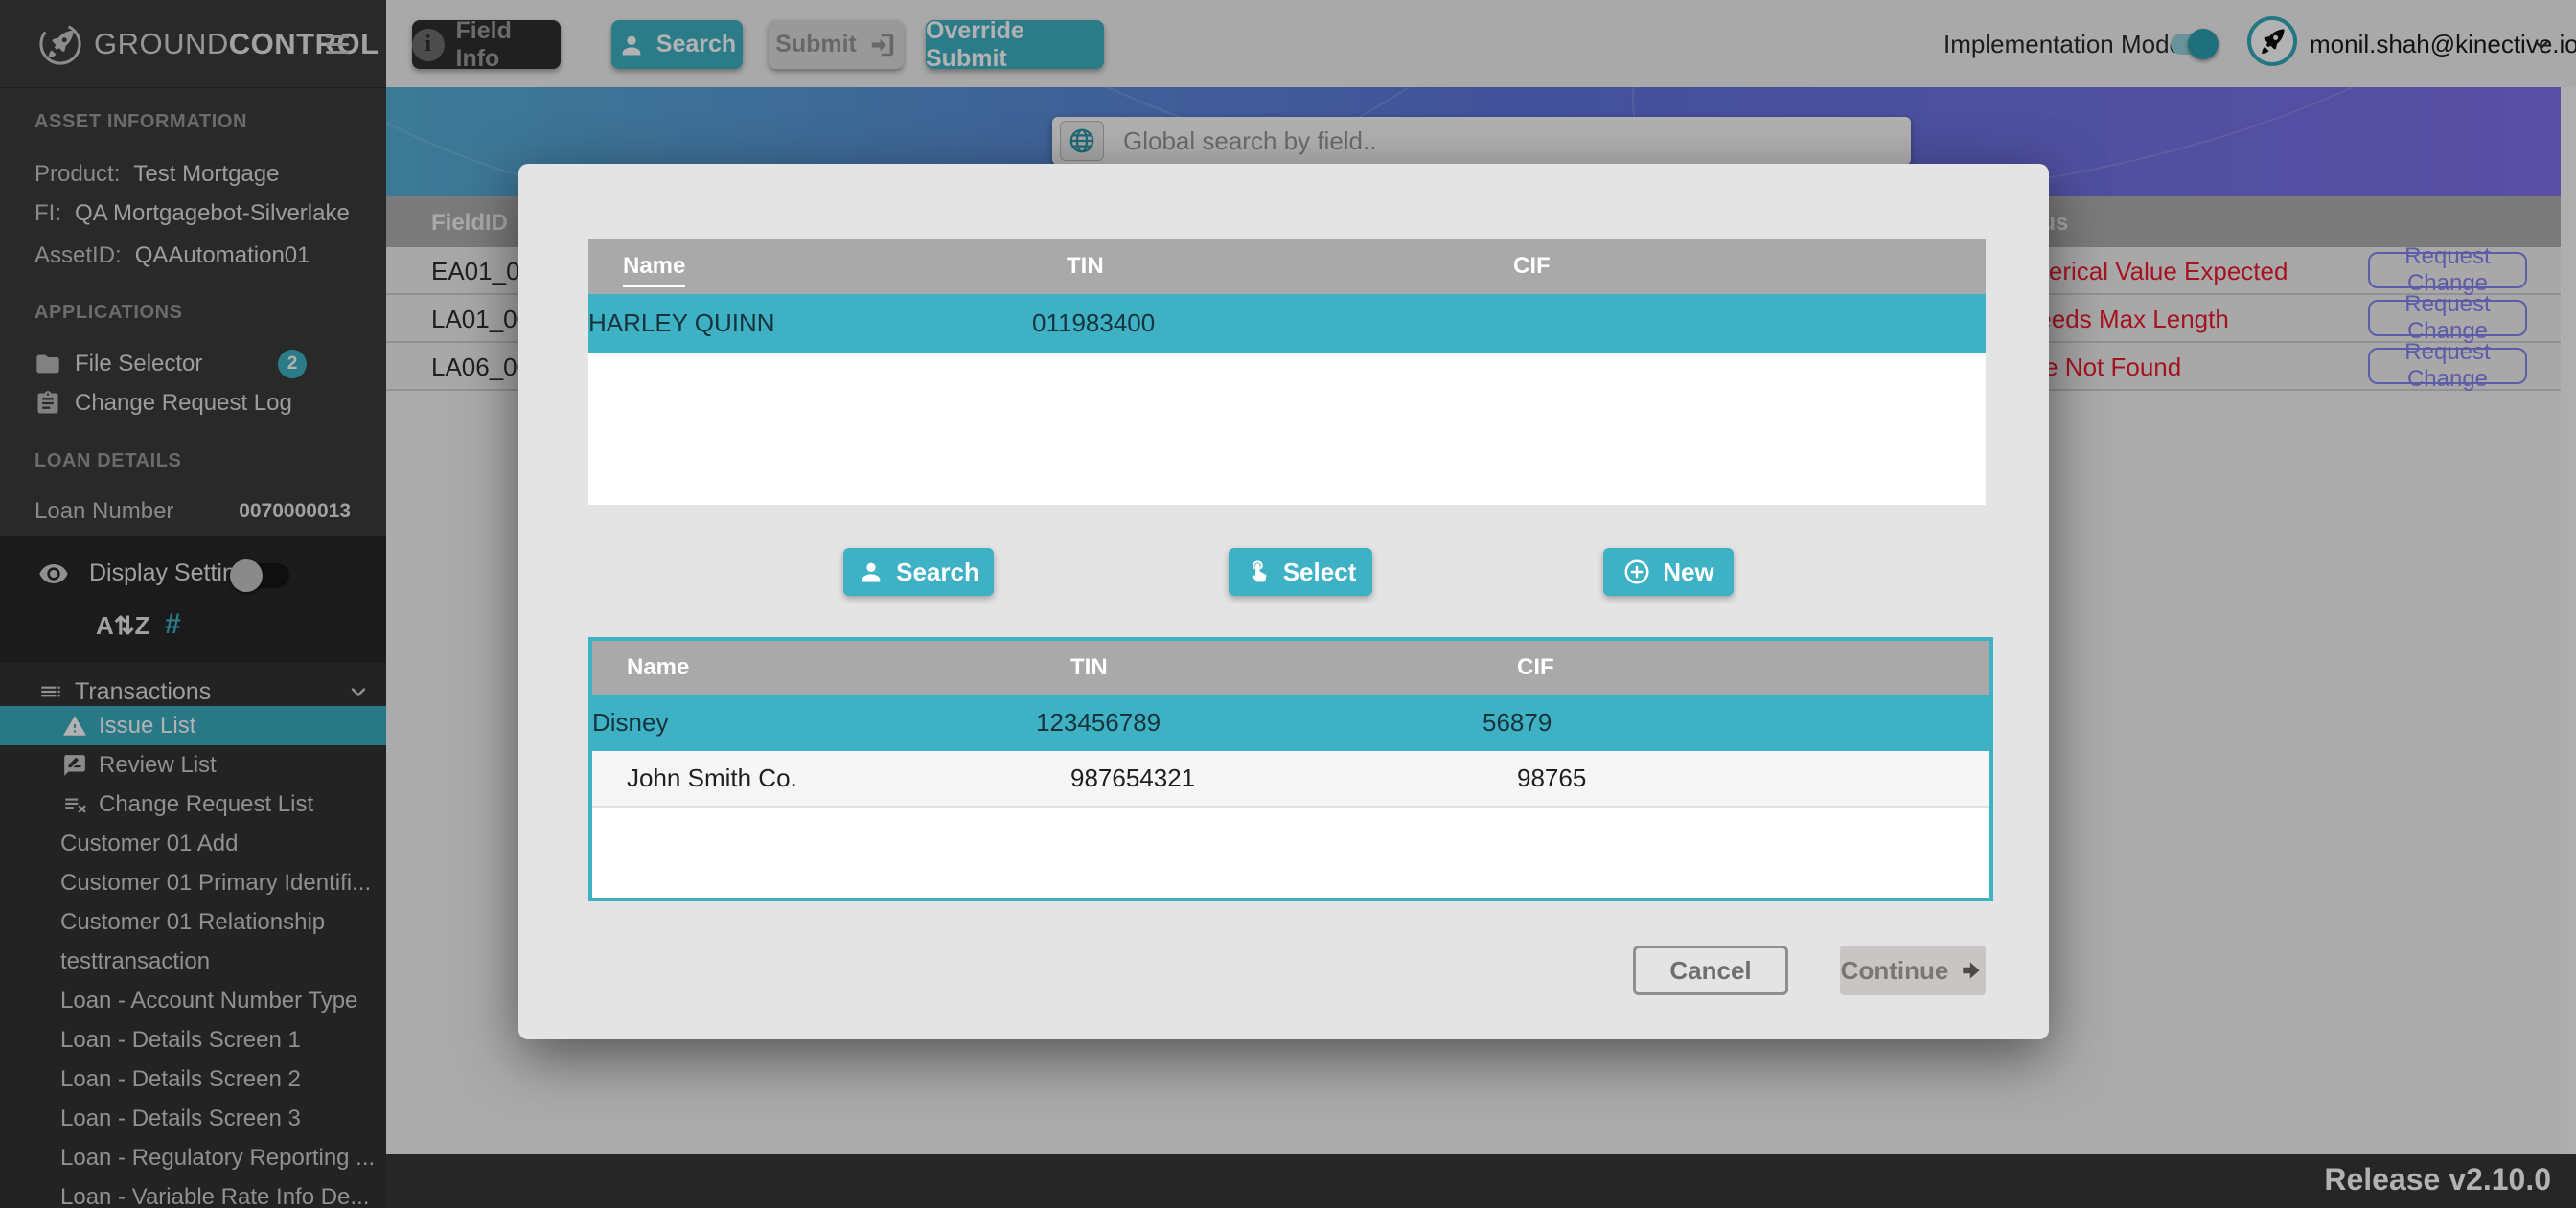  Describe the element at coordinates (937, 571) in the screenshot. I see `modal-search-label: Search` at that location.